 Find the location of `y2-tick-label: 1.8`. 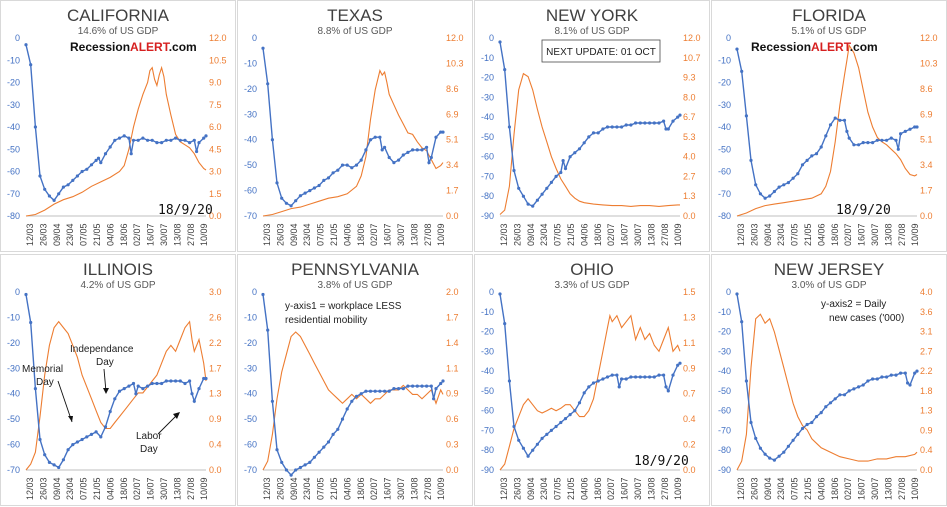

y2-tick-label: 1.8 is located at coordinates (926, 391).